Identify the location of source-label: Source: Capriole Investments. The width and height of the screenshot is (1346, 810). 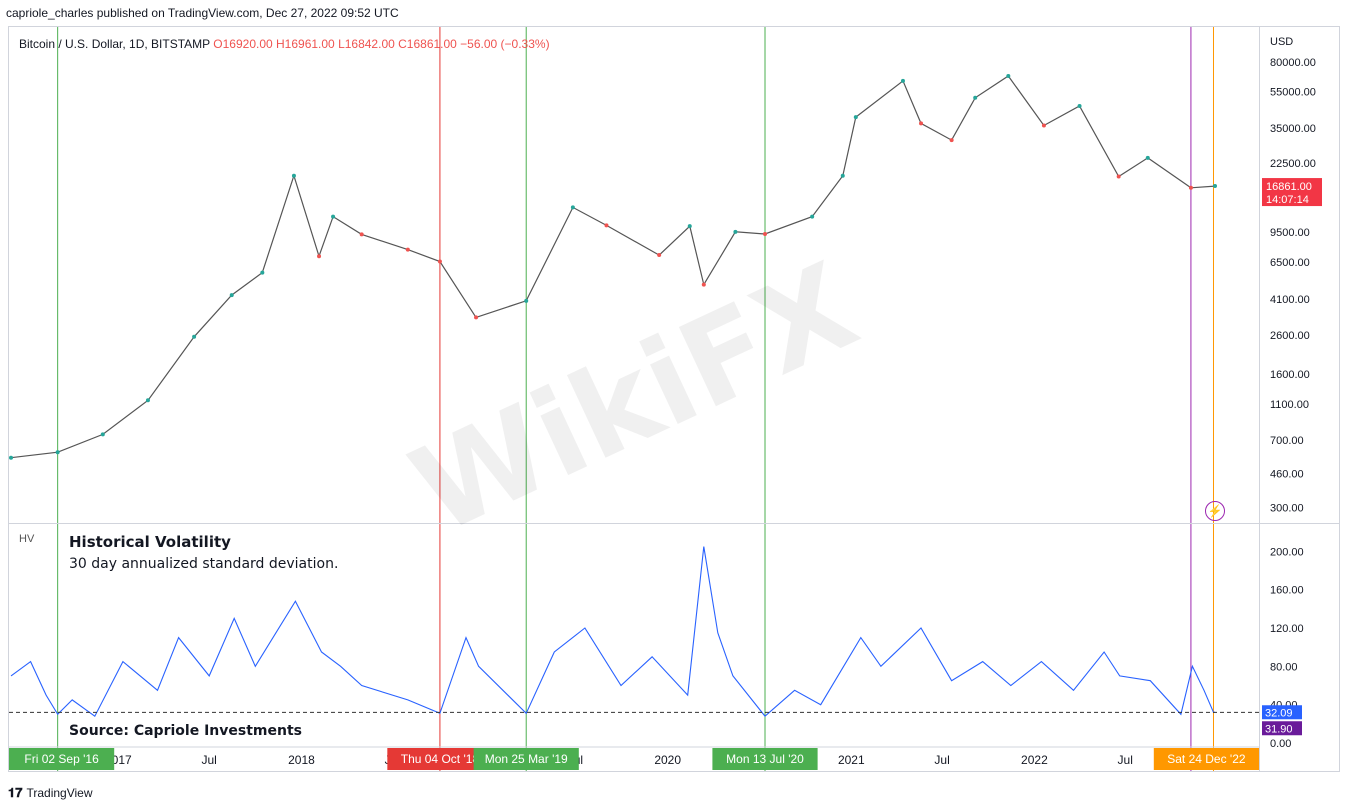
(185, 731).